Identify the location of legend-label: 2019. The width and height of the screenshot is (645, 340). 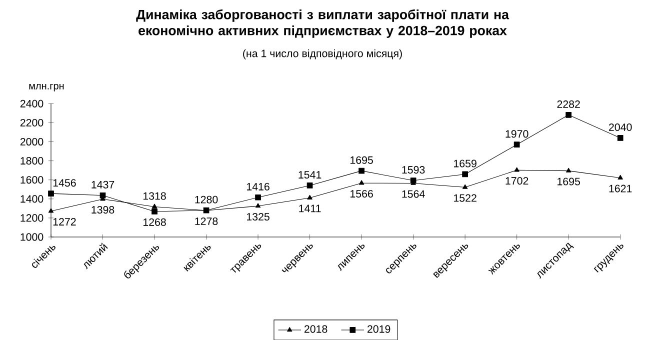
(379, 329).